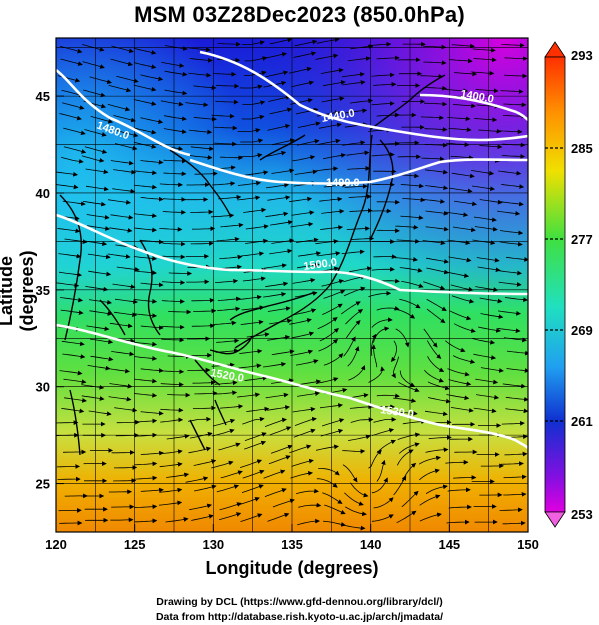  I want to click on y-tick-label: 30, so click(43, 387).